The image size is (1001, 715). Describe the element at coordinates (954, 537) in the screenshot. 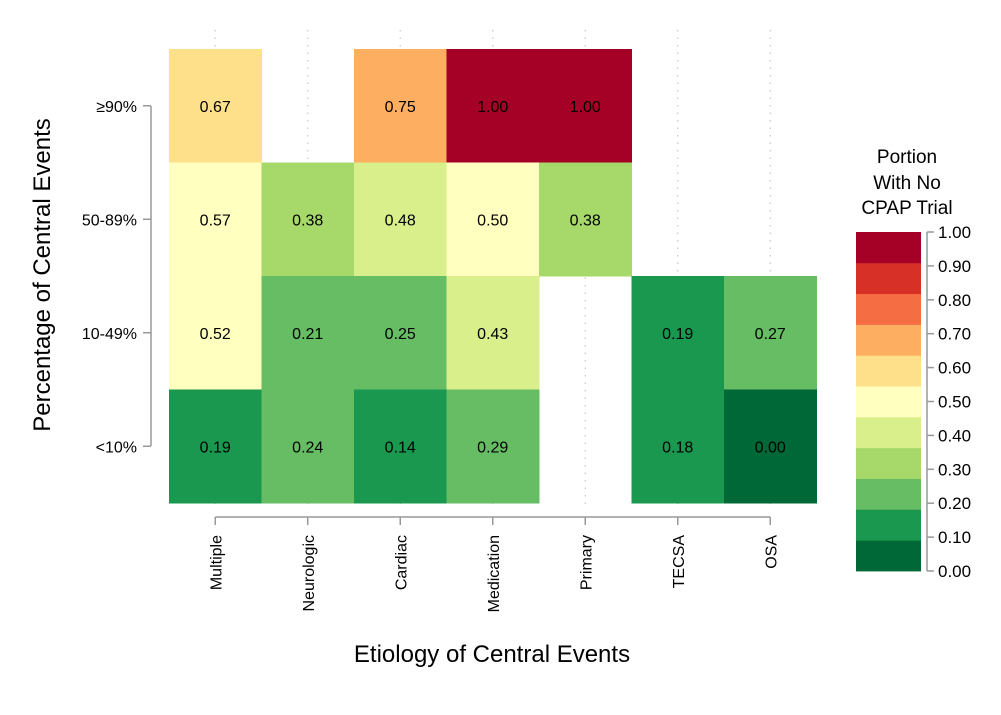

I see `legend-tick-label: 0.10` at that location.